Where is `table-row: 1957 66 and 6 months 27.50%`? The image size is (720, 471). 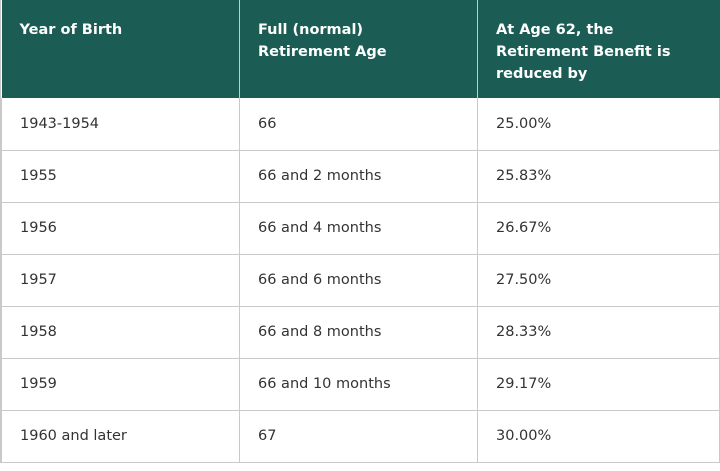 table-row: 1957 66 and 6 months 27.50% is located at coordinates (360, 280).